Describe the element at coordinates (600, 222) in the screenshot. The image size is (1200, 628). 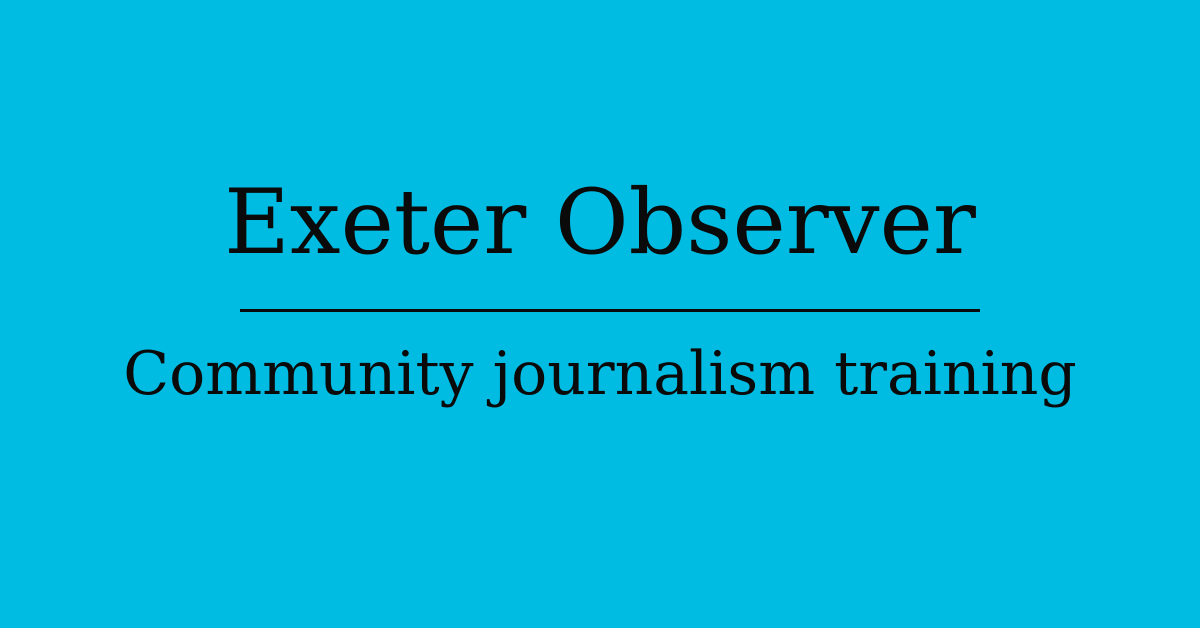
I see `publication-title: Exeter Observer` at that location.